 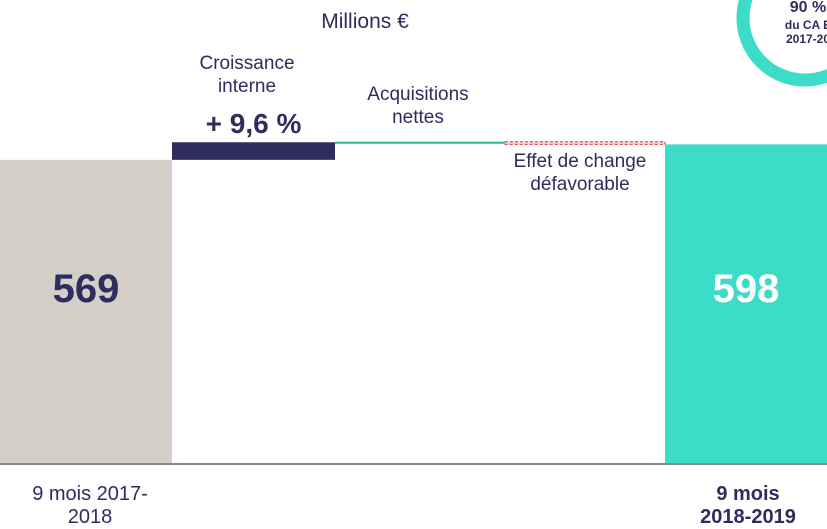 I want to click on badge-text: du CA E, so click(x=805, y=25).